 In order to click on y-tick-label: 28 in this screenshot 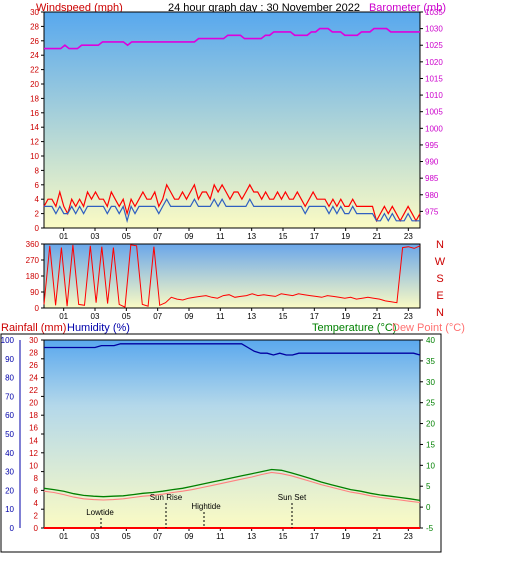, I will do `click(34, 26)`.